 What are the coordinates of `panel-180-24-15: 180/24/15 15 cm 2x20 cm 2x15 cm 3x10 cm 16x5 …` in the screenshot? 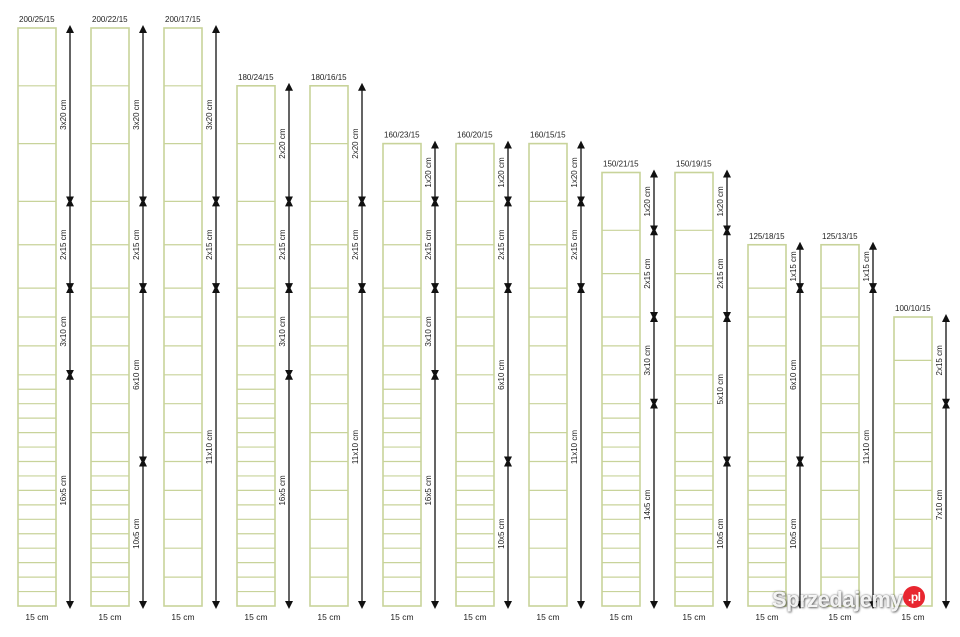 It's located at (264, 347).